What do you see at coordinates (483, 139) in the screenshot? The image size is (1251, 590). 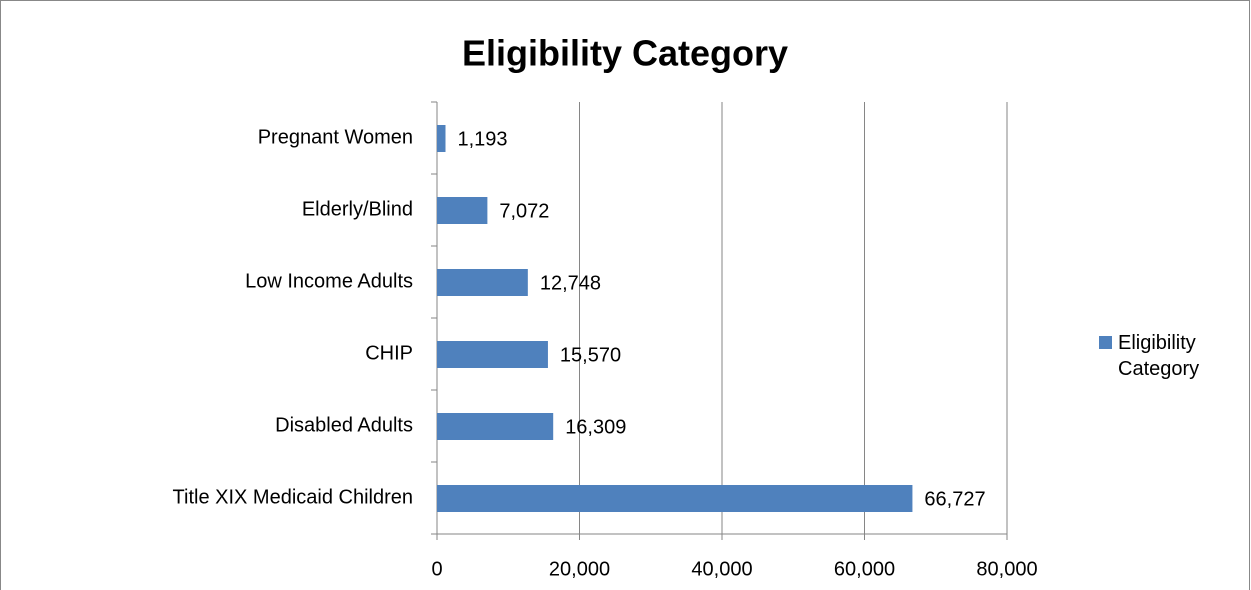 I see `value-label: 1,193` at bounding box center [483, 139].